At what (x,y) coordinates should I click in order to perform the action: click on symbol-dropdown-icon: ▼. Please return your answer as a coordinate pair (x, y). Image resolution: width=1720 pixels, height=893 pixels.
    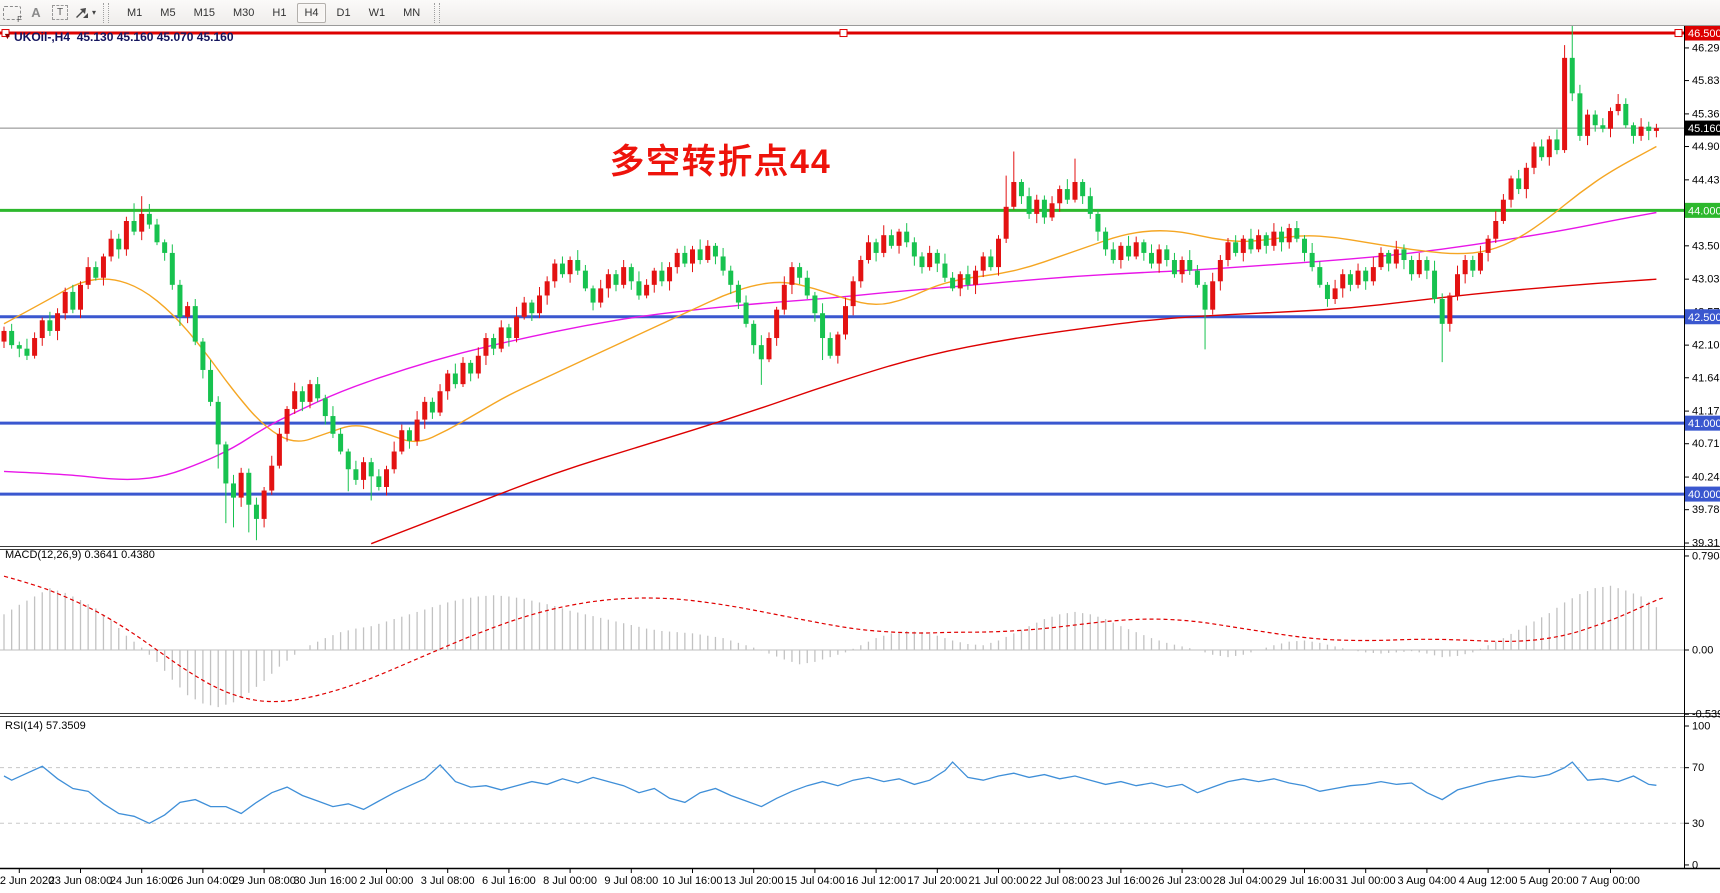
    Looking at the image, I should click on (7, 36).